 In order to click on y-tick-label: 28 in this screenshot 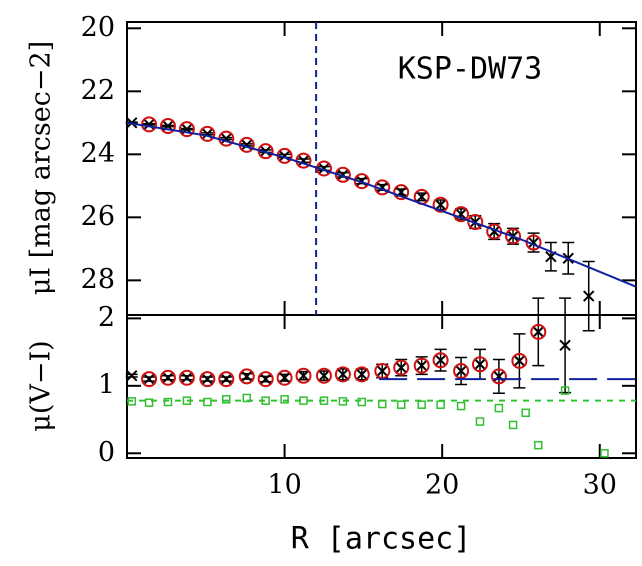, I will do `click(98, 279)`.